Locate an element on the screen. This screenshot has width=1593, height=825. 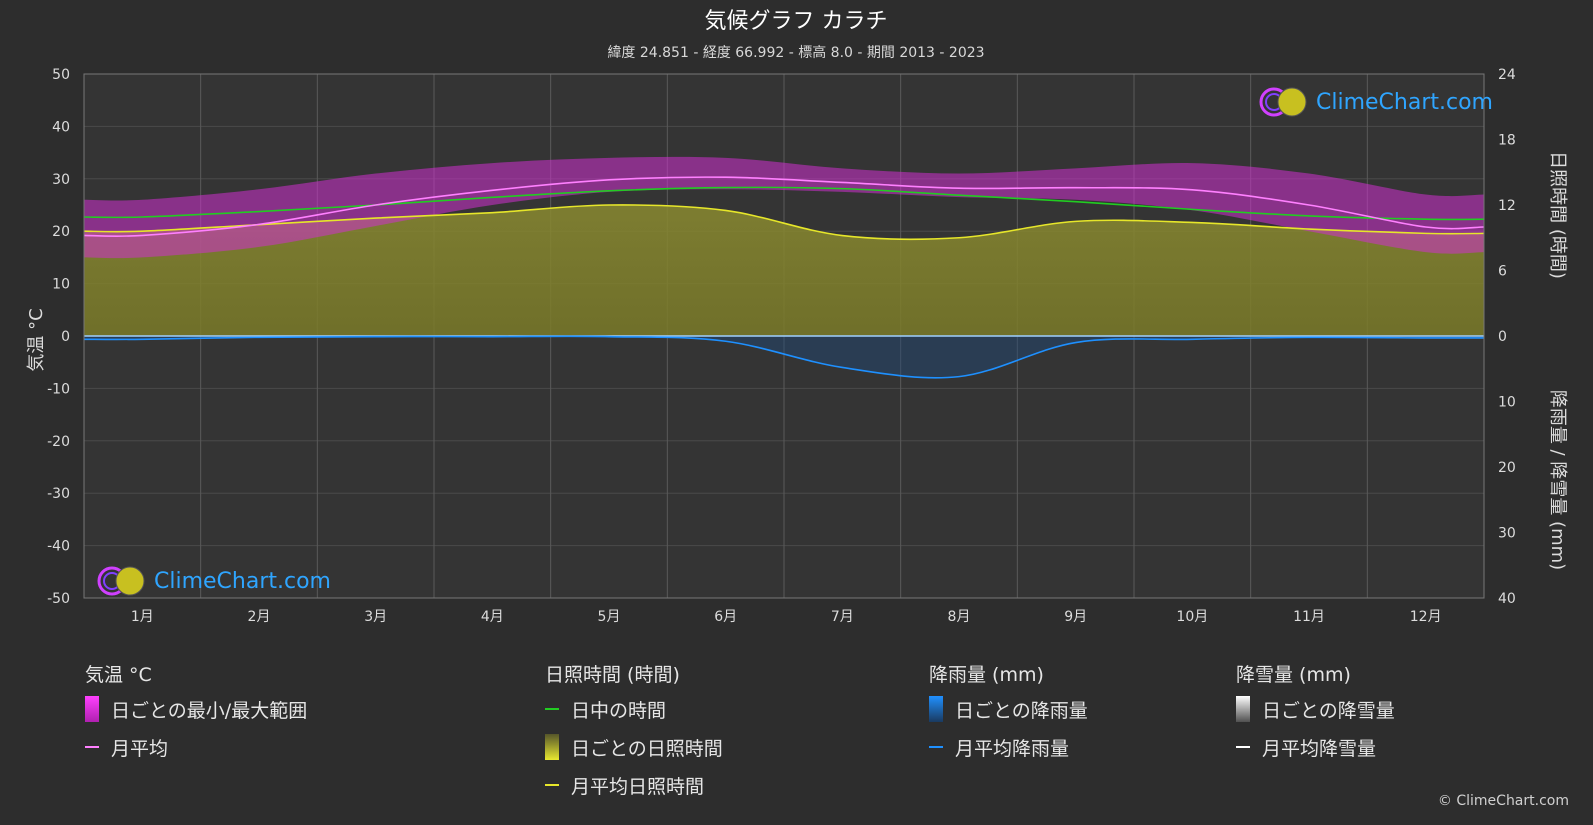
temp-tick-label: -10 is located at coordinates (58, 389).